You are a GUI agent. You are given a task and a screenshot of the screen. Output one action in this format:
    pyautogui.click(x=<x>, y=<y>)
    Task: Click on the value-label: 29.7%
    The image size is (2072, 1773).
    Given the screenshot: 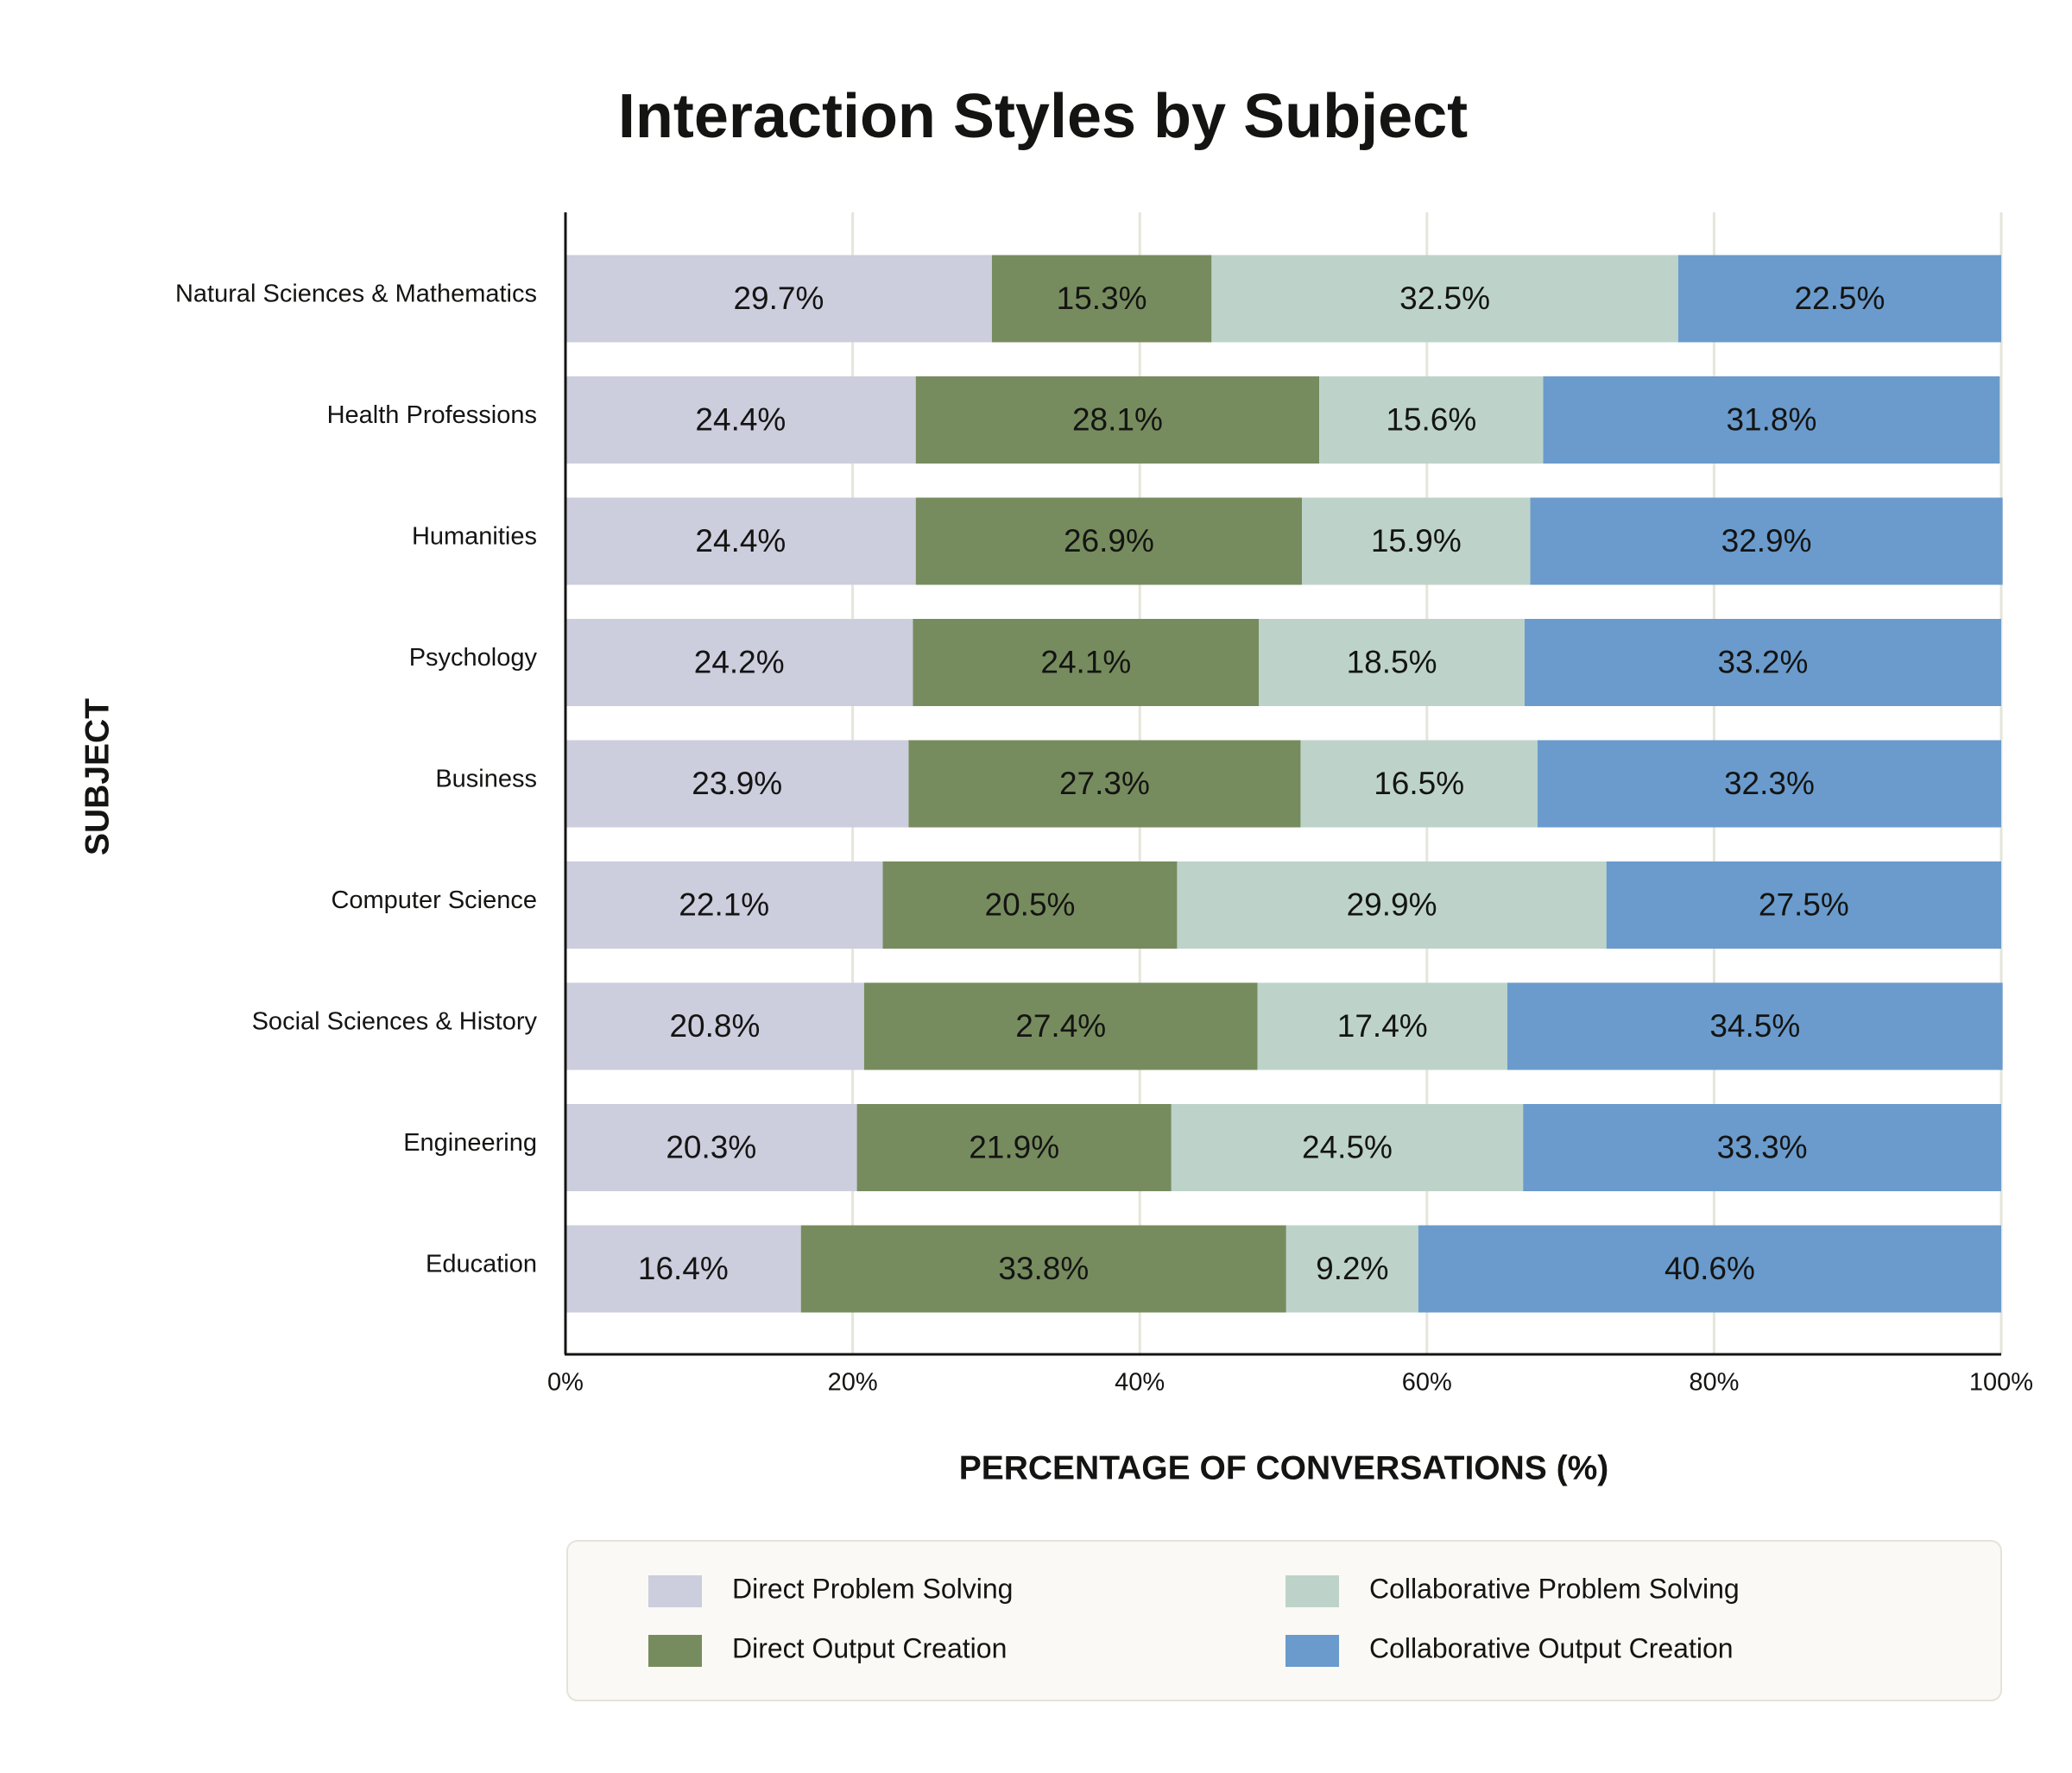 What is the action you would take?
    pyautogui.click(x=778, y=298)
    